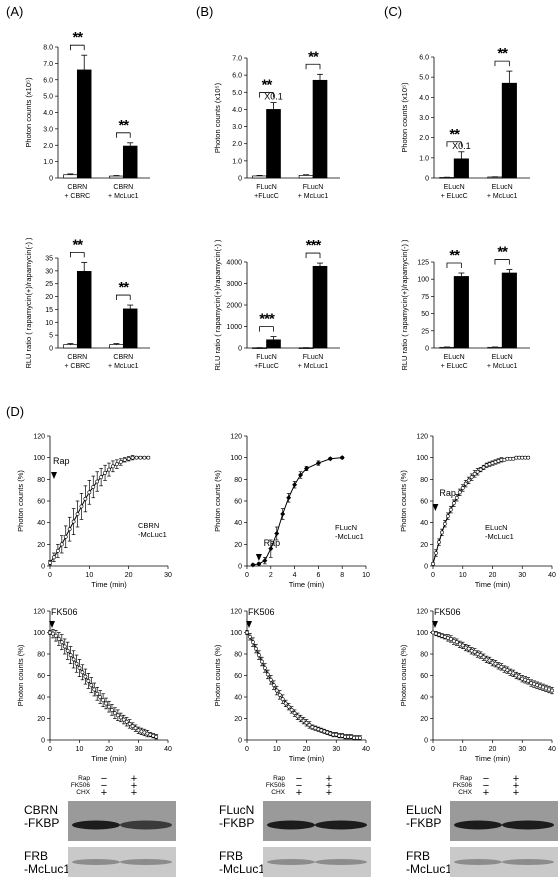  What do you see at coordinates (123, 362) in the screenshot?
I see `x-category-label: CBRN + McLuc1` at bounding box center [123, 362].